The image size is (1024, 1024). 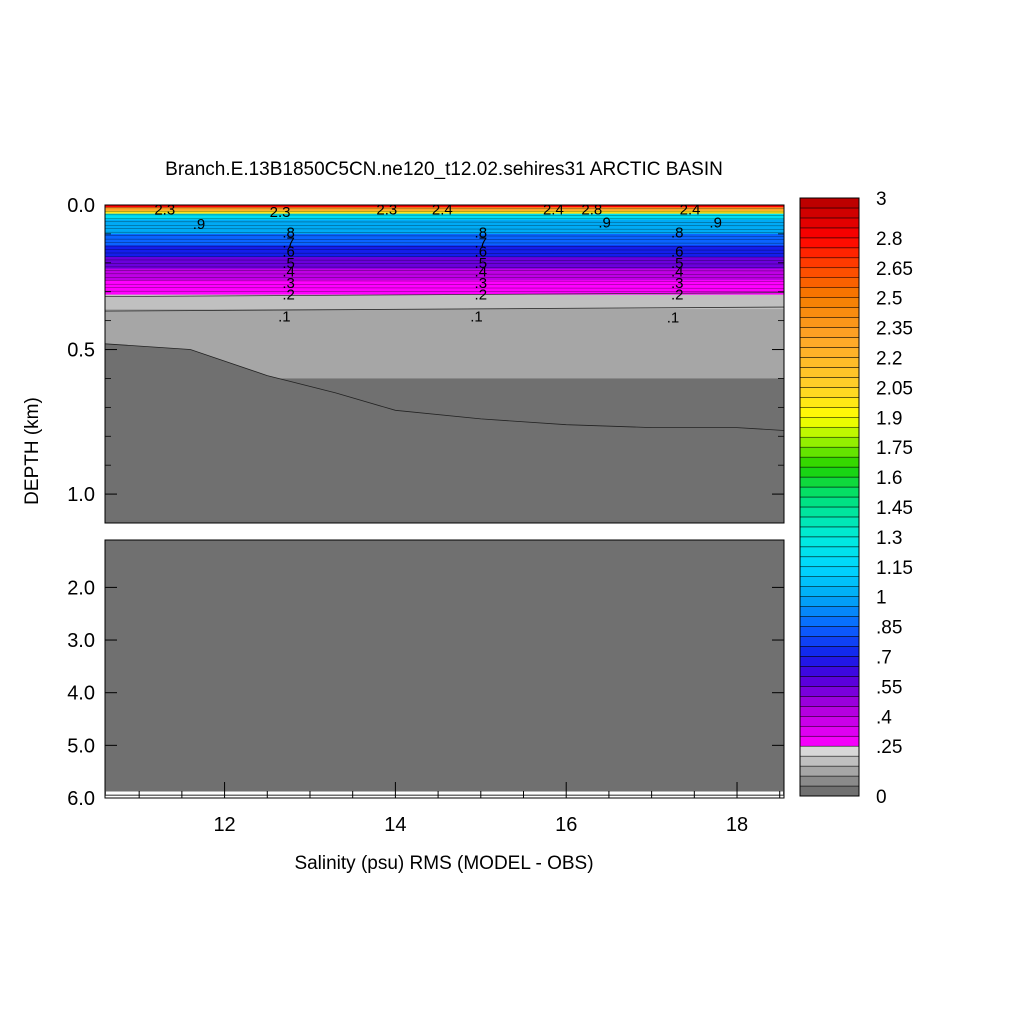 I want to click on colorbar-label: .85, so click(x=889, y=628).